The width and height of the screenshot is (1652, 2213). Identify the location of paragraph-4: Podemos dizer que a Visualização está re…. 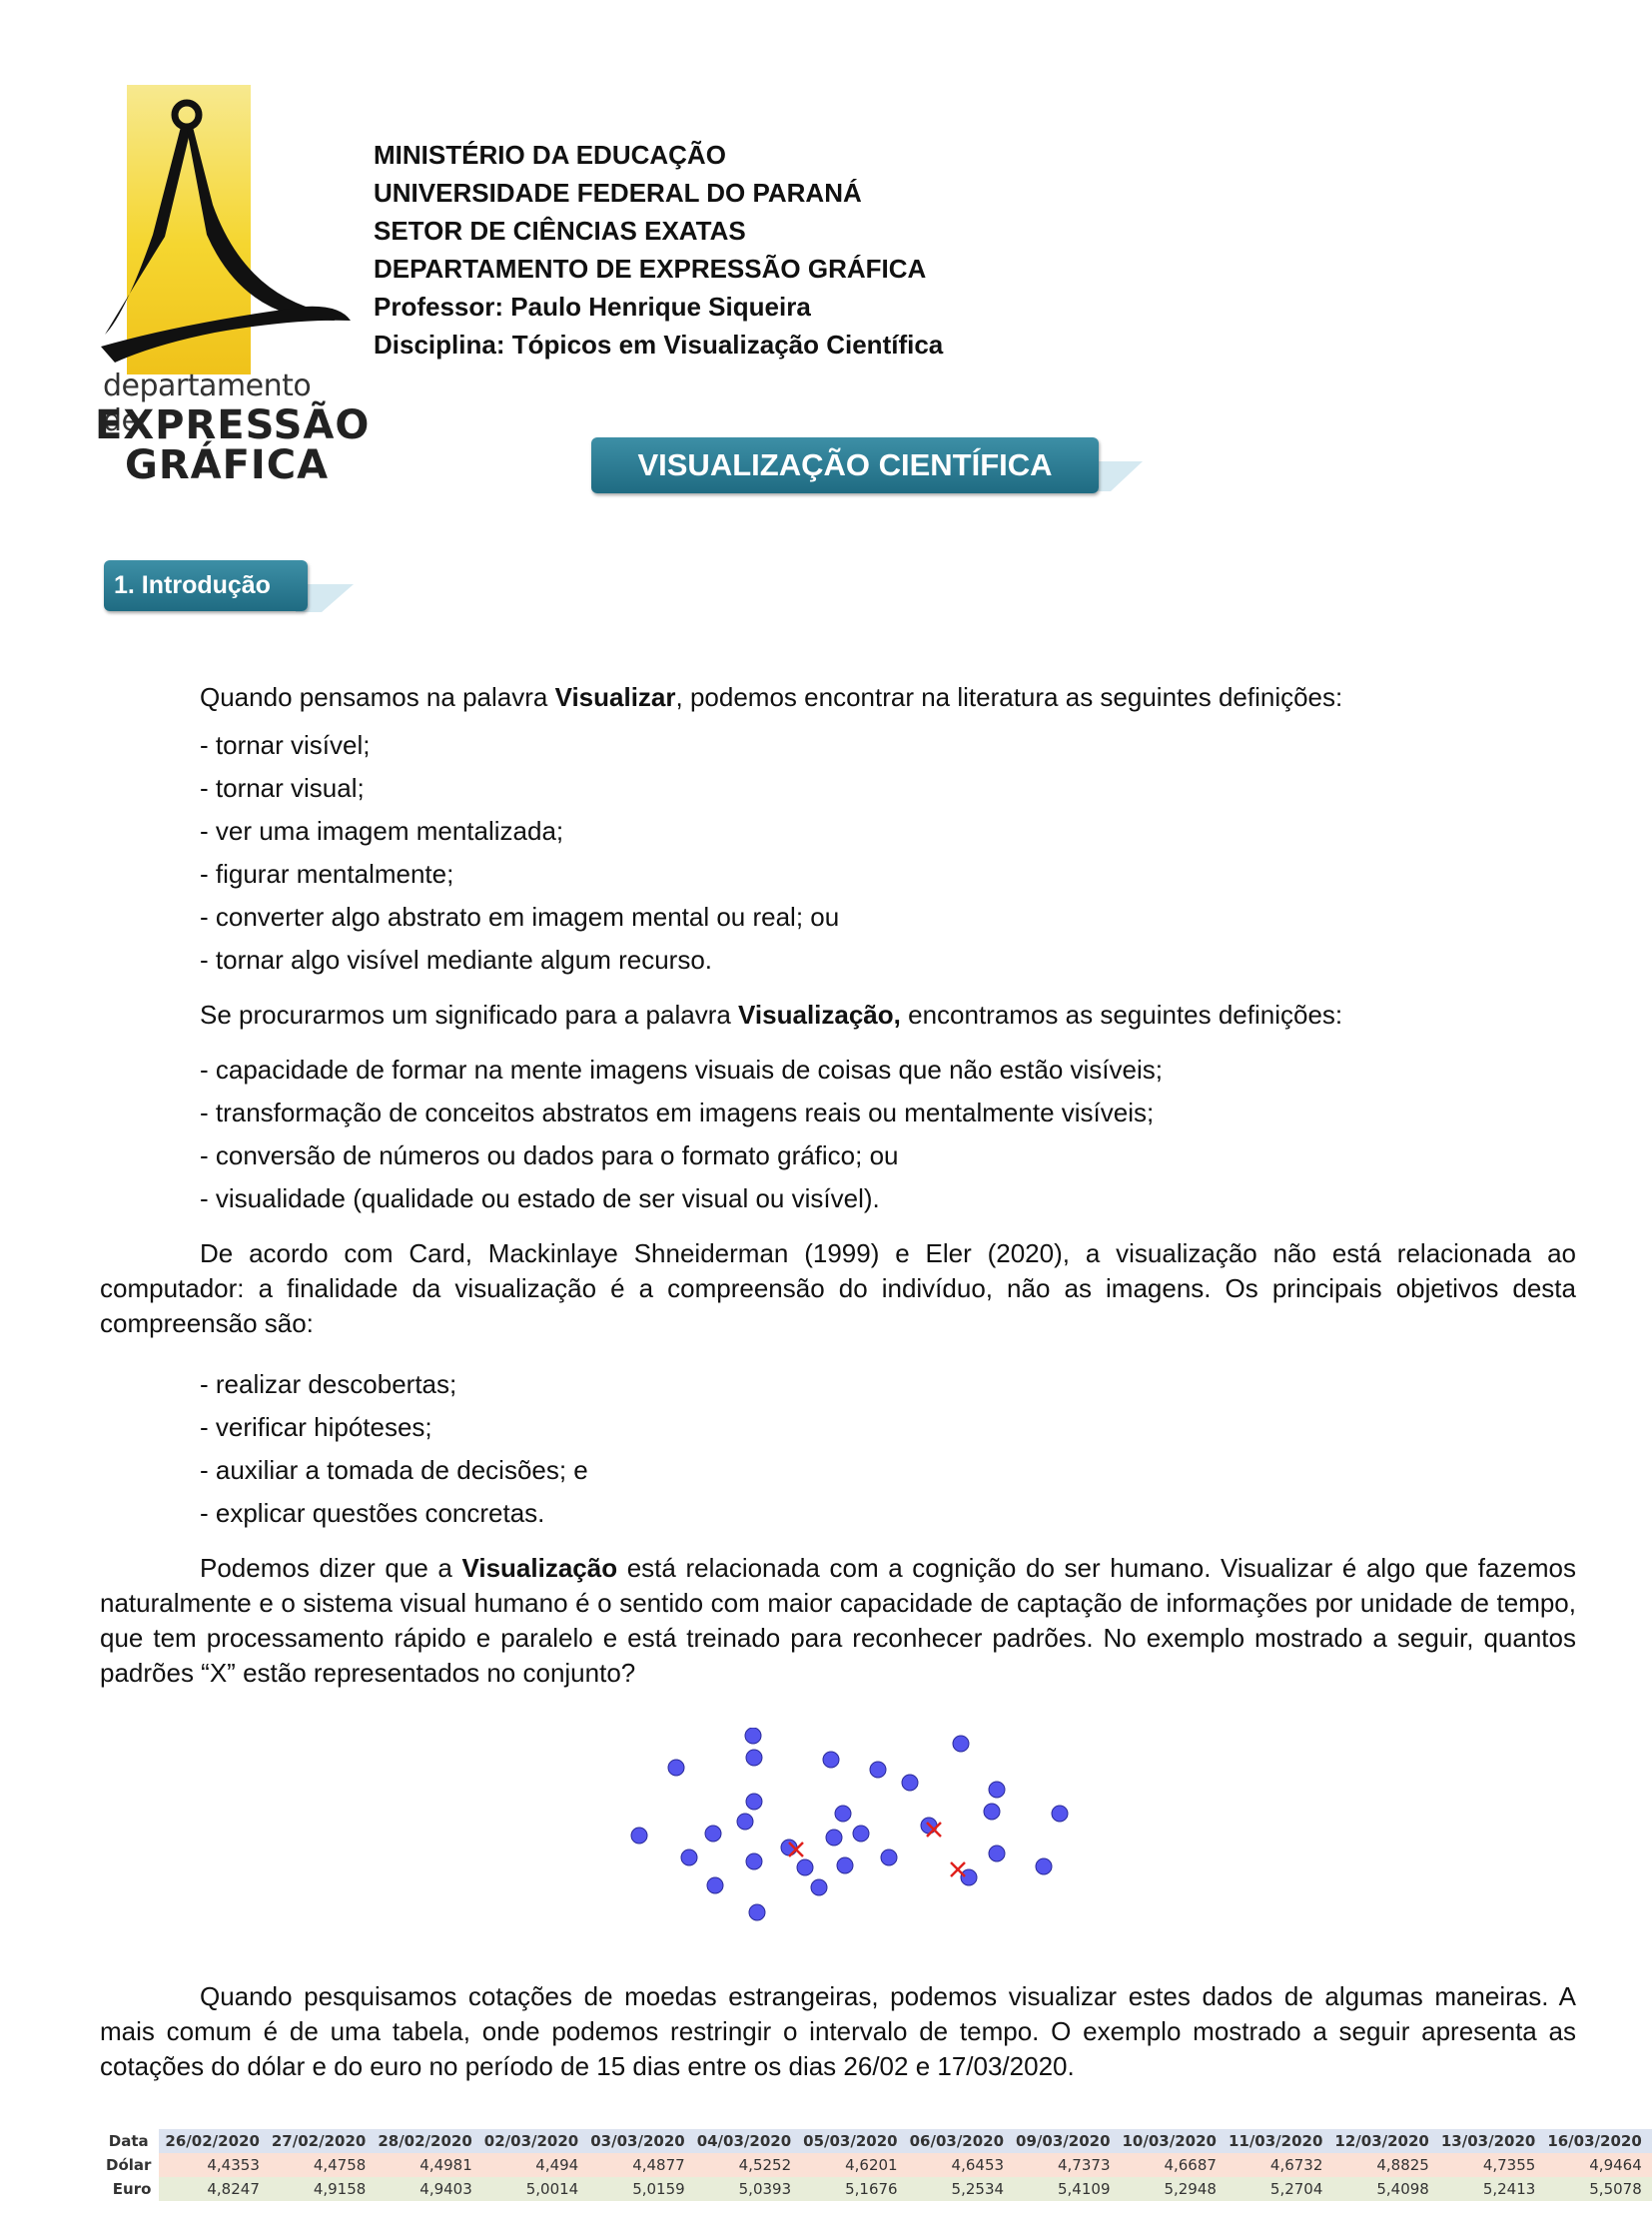
(838, 1621).